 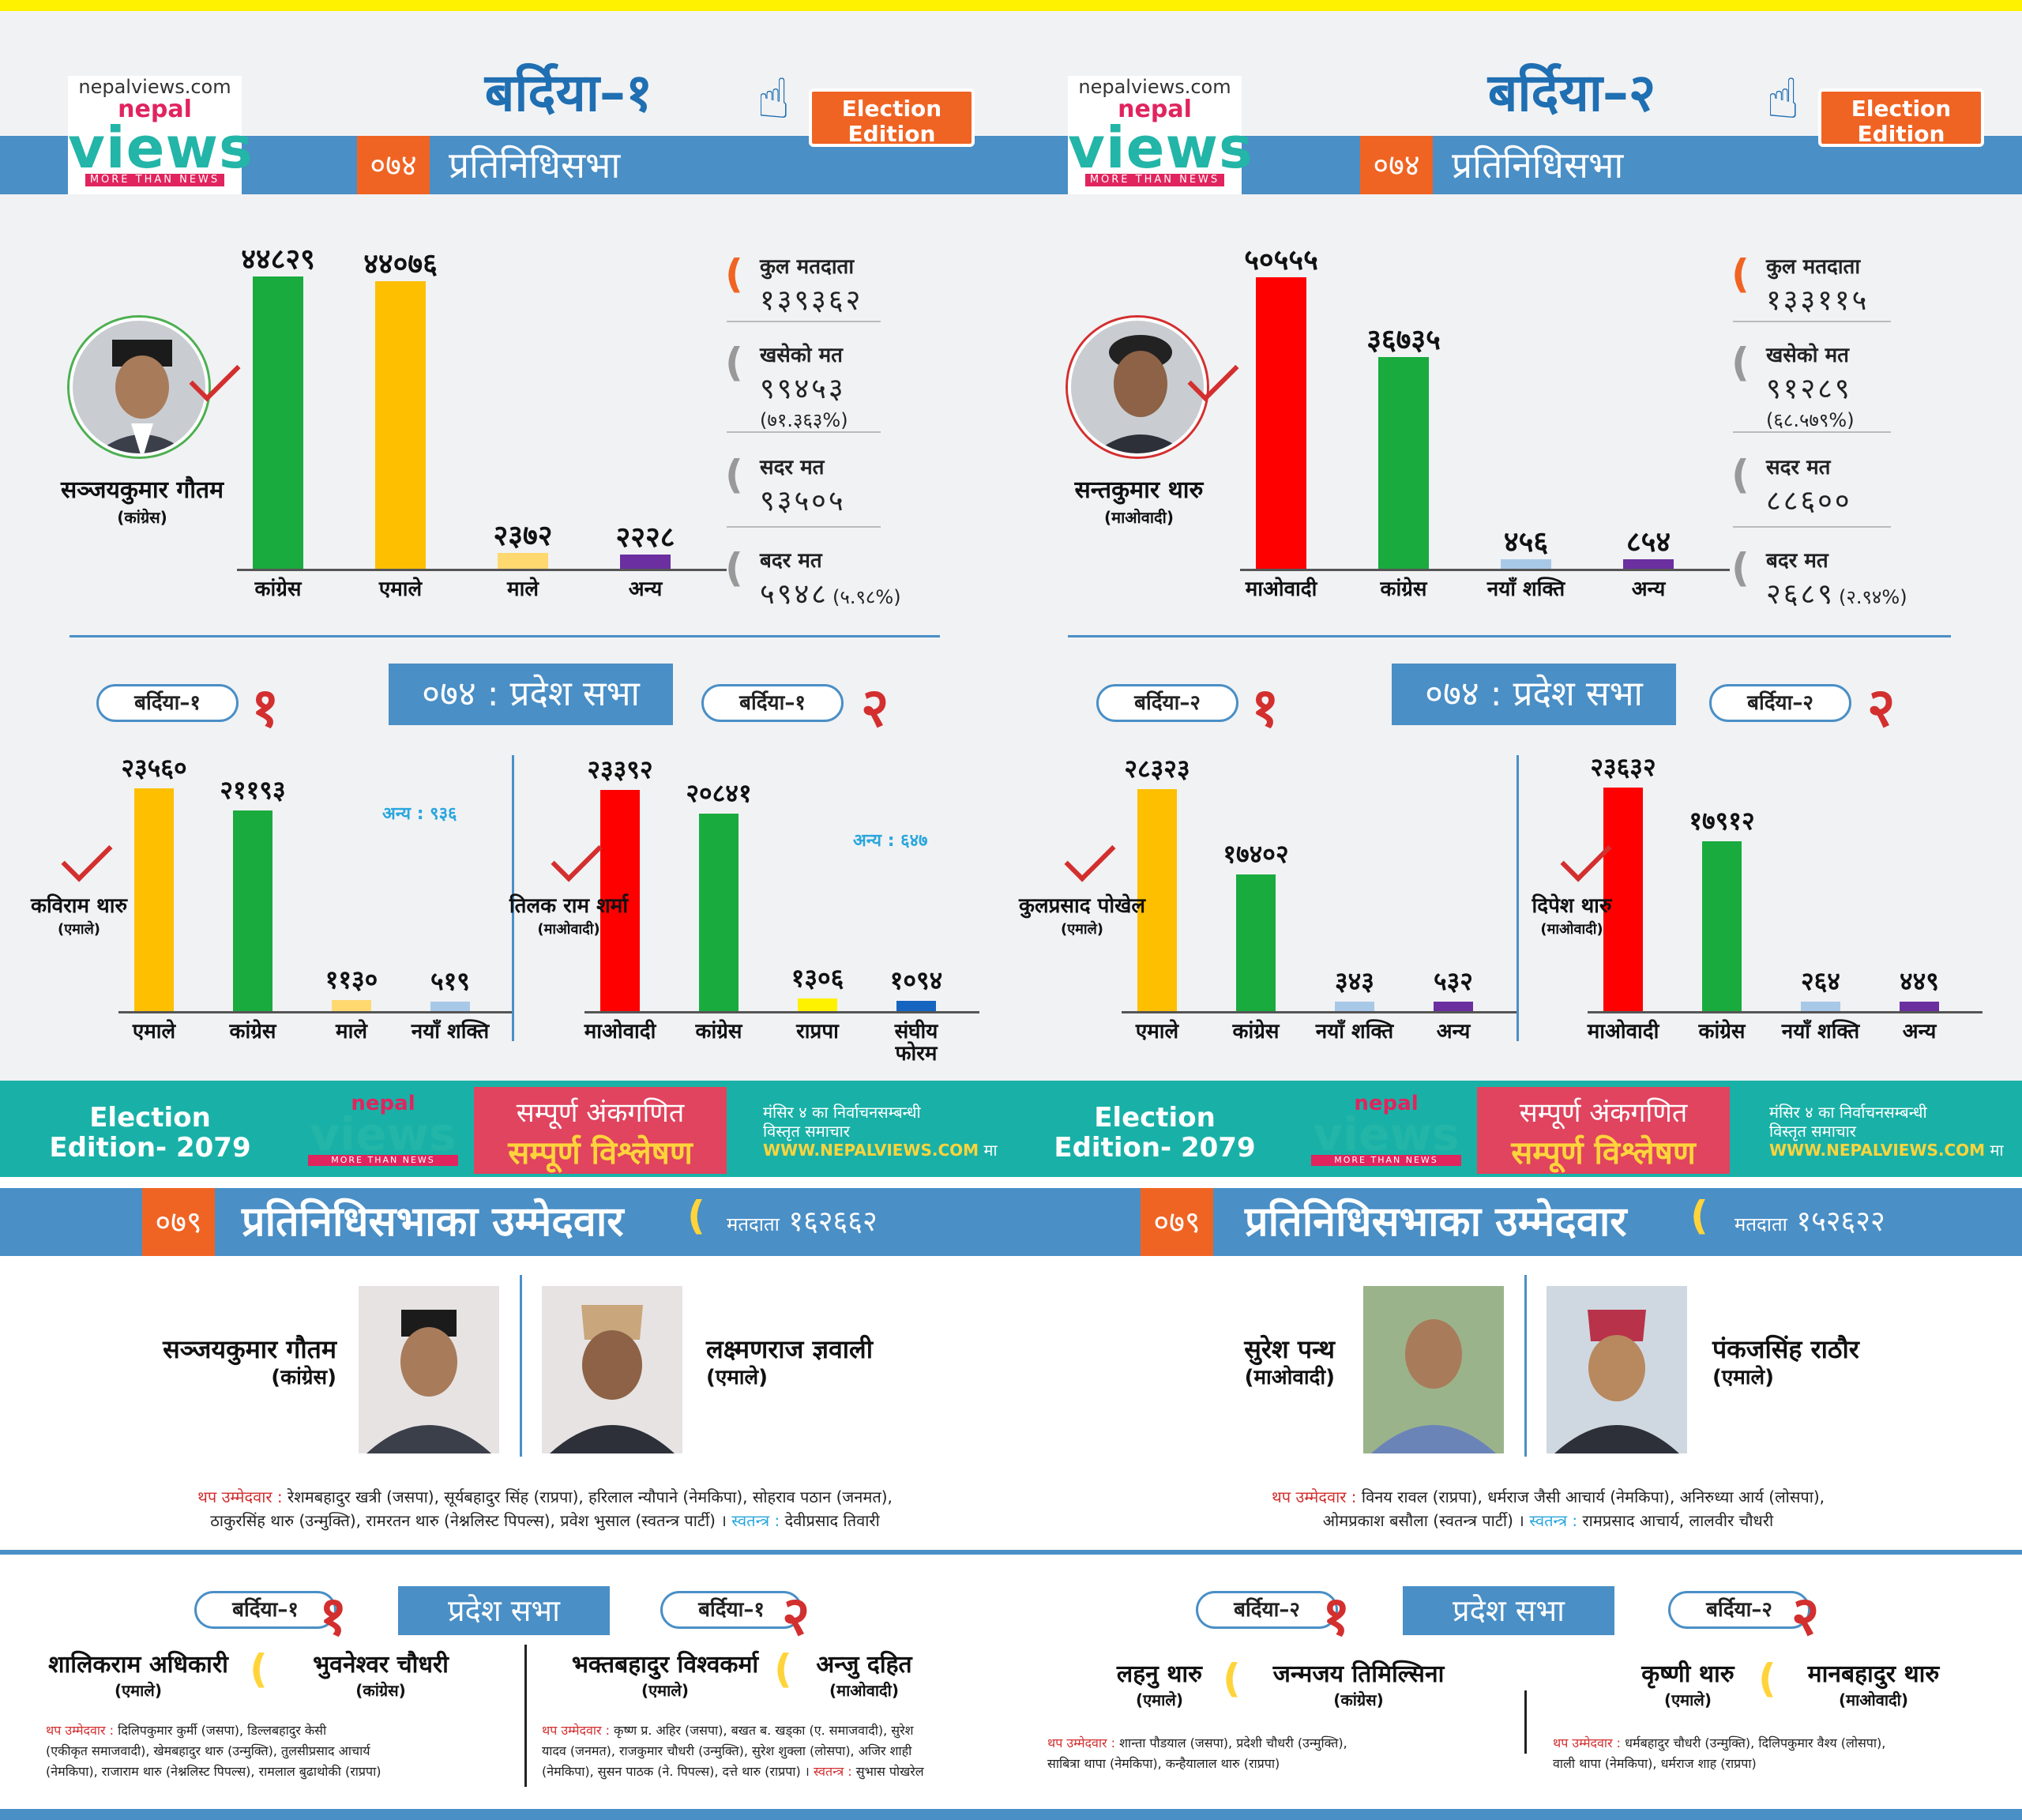 I want to click on prov79-cand: कृष्णी थारु (एमाले), so click(x=1687, y=1685).